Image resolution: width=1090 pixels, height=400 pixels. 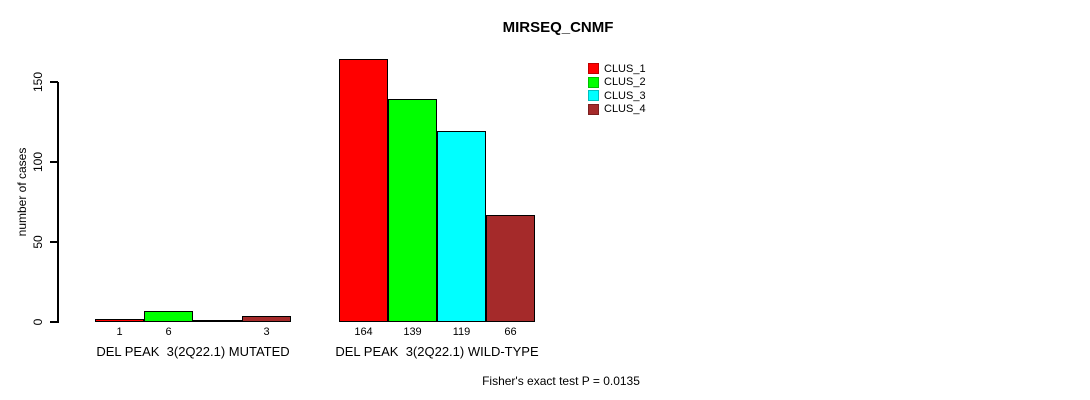 I want to click on legend-label: CLUS_1, so click(x=625, y=68).